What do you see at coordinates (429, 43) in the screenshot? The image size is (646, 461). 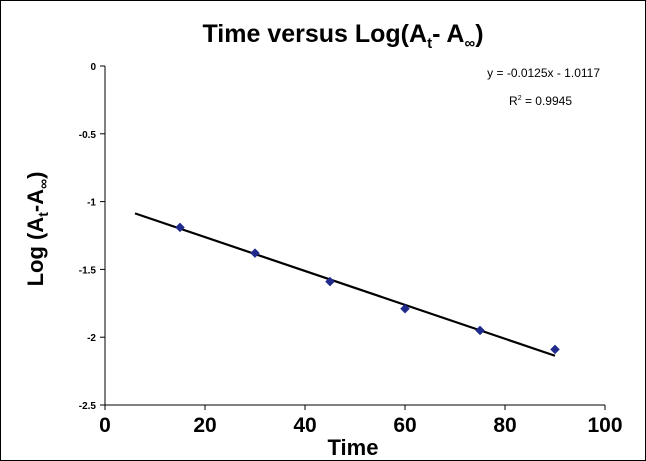 I see `chart-title-sub1: t` at bounding box center [429, 43].